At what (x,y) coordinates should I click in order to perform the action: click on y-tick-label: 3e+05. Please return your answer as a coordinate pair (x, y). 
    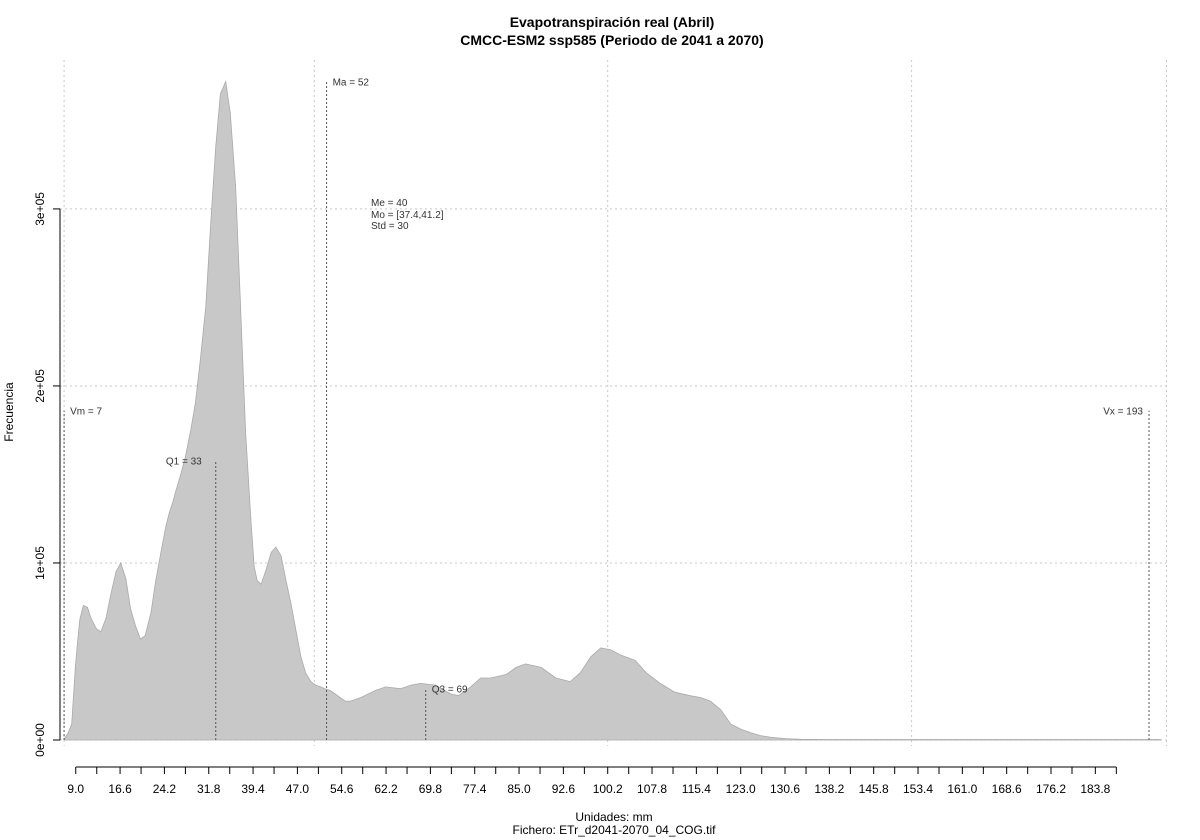
    Looking at the image, I should click on (40, 209).